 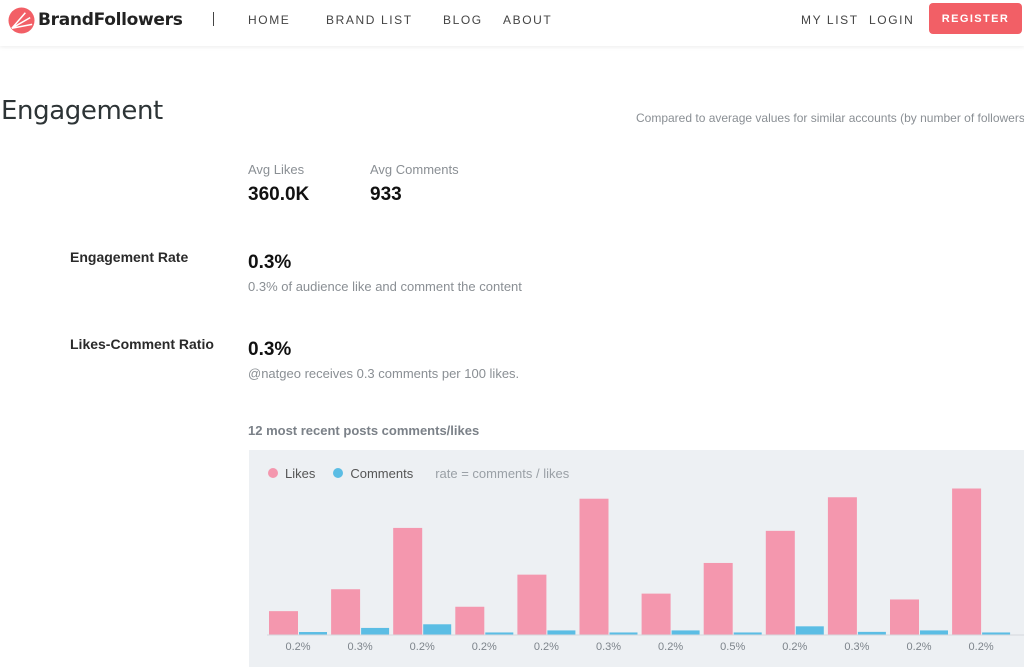 I want to click on likes-dot-icon, so click(x=273, y=473).